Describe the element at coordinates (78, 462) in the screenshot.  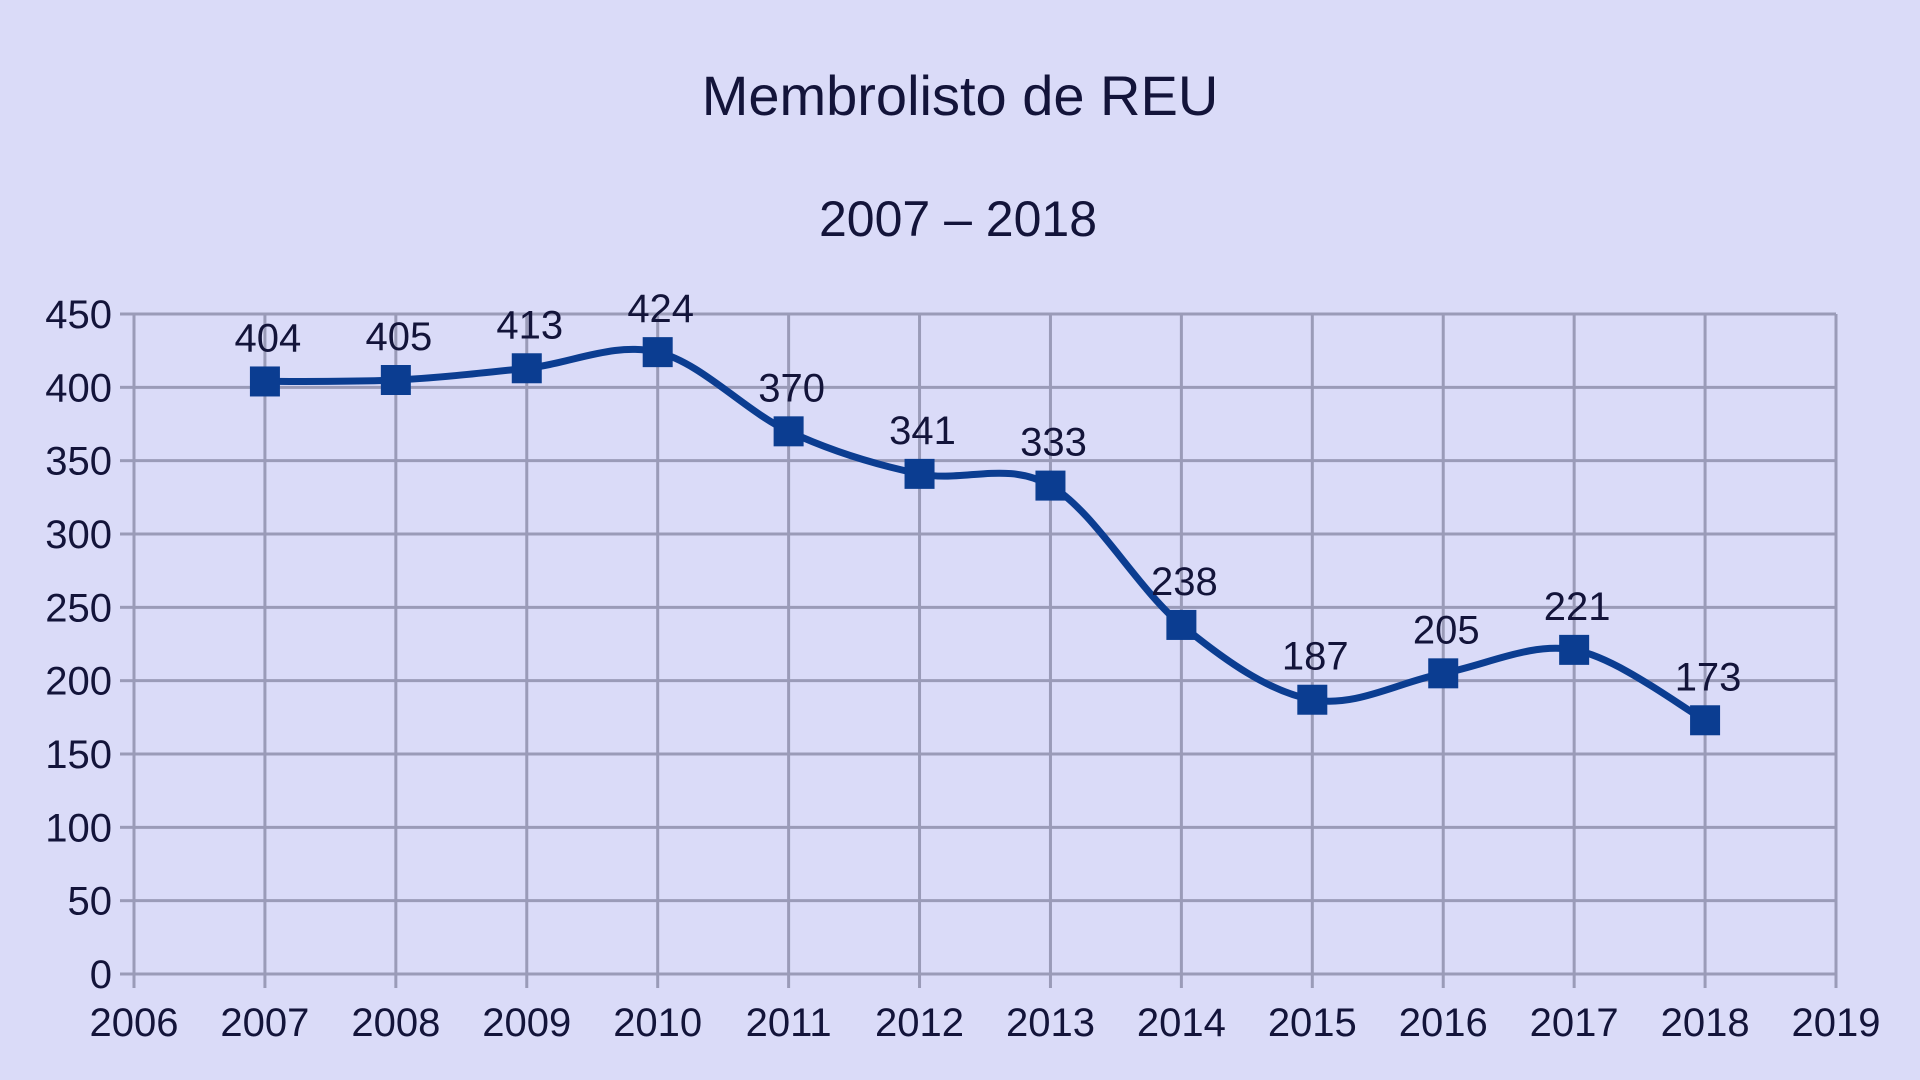
I see `y-tick-label: 350` at that location.